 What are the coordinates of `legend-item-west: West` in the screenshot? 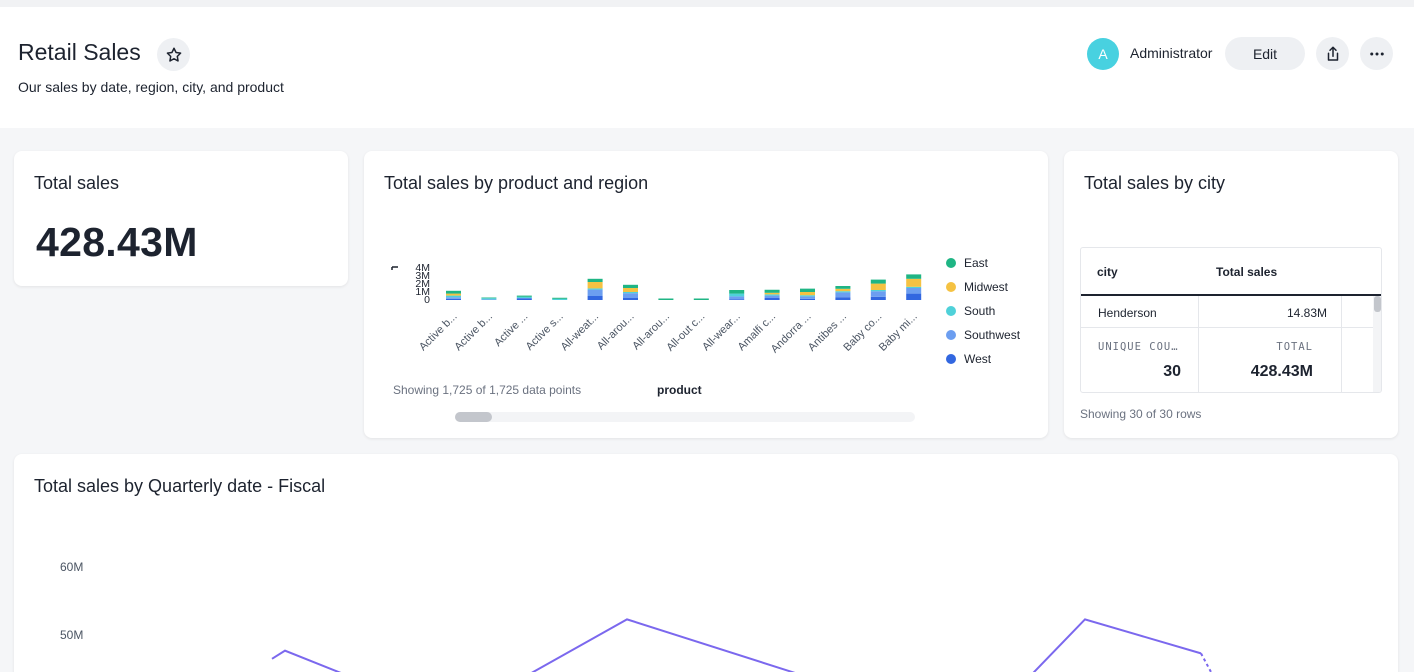 It's located at (983, 359).